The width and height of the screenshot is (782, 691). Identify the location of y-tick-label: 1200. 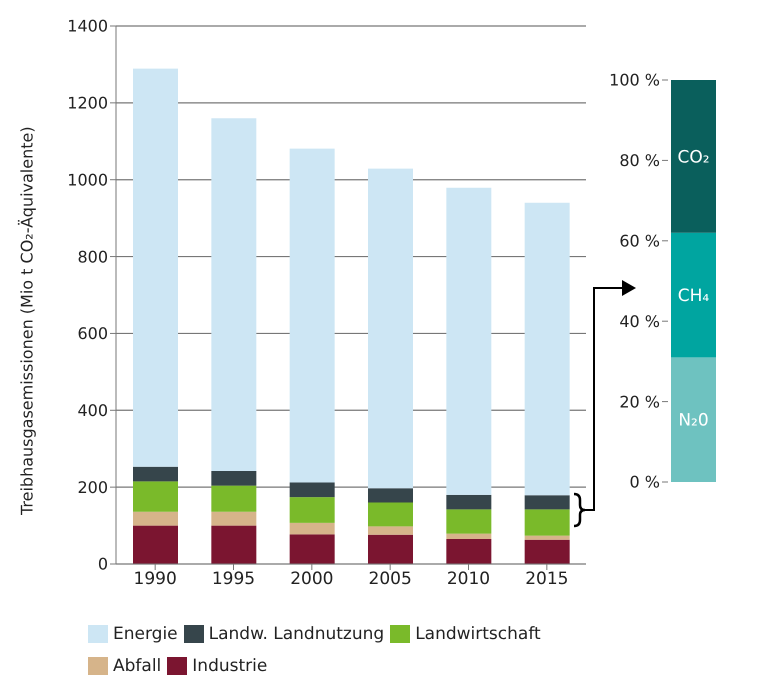
(87, 103).